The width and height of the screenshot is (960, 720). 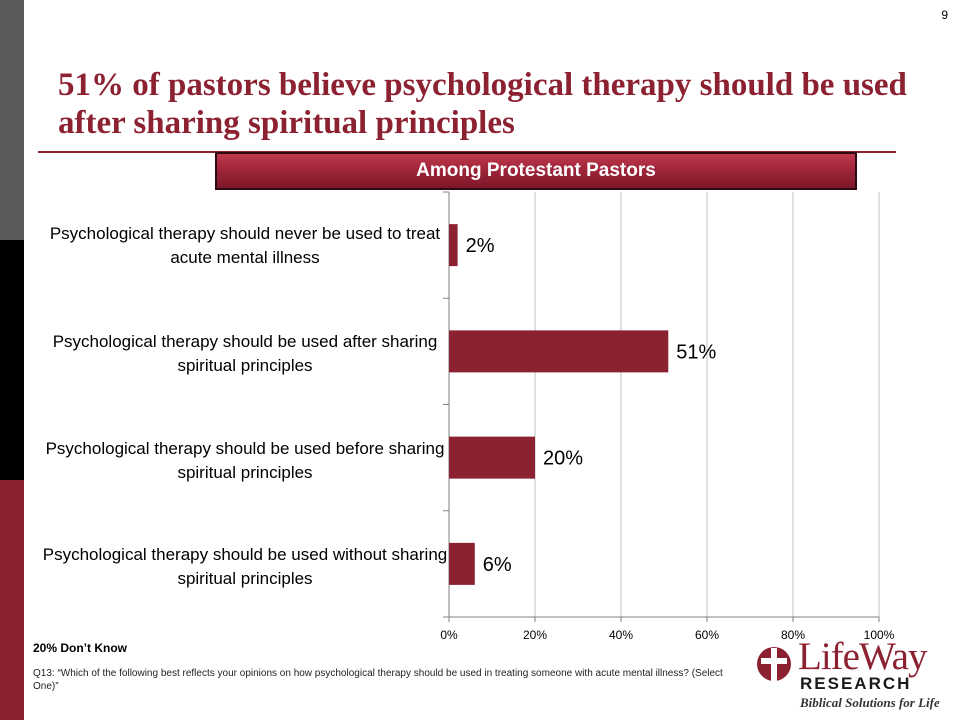 I want to click on x-tick-label: 100%, so click(x=879, y=635).